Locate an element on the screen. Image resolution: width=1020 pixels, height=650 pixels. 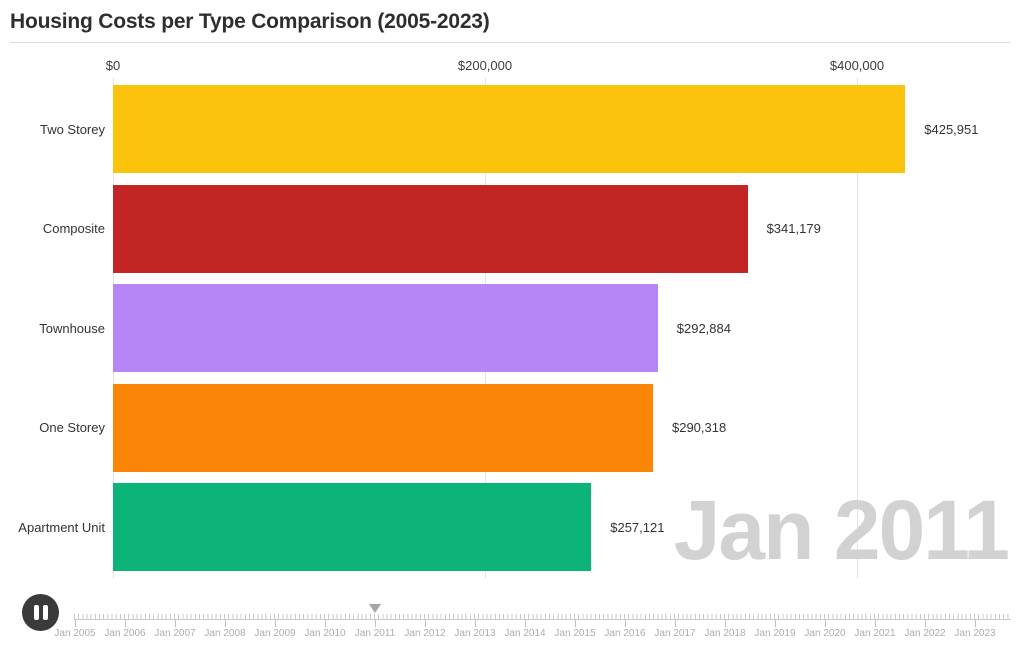
timeline-year-label: Jan 2021 is located at coordinates (875, 633).